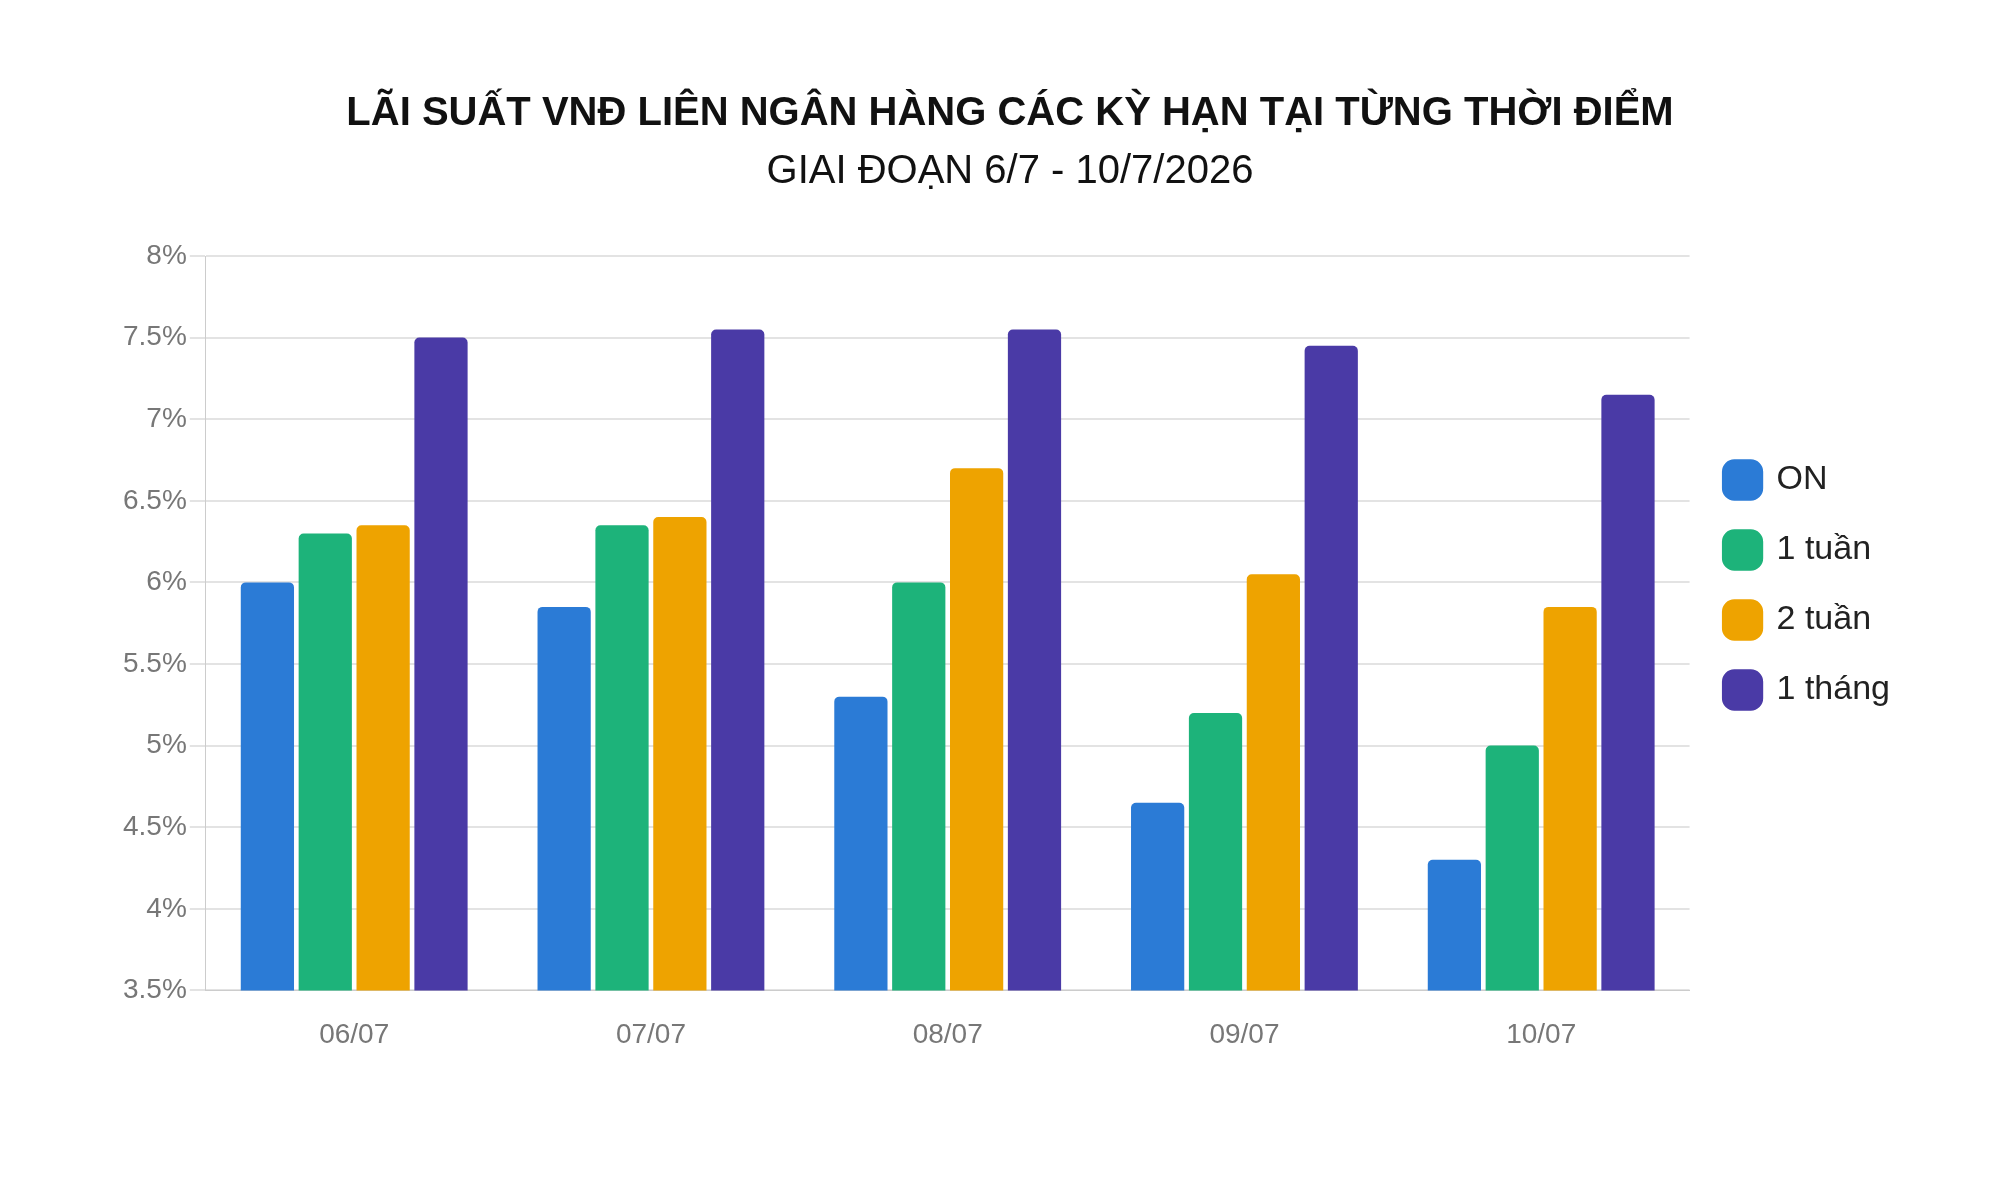 The width and height of the screenshot is (2000, 1200). I want to click on x-tick-label: 08/07, so click(947, 1033).